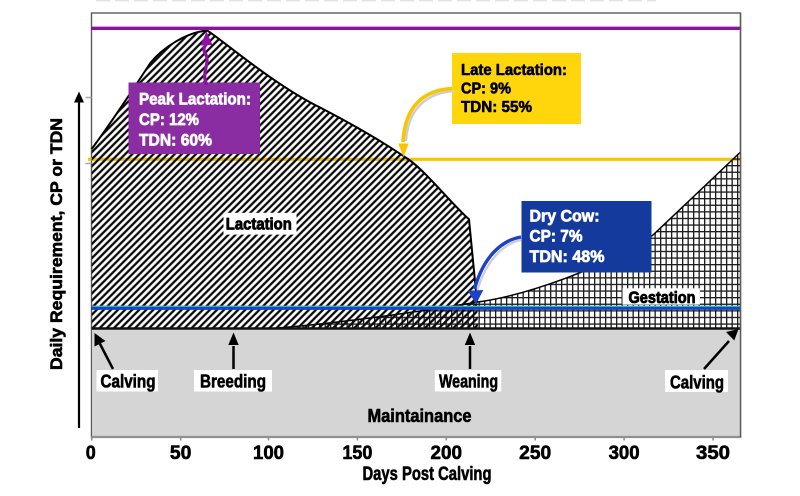 The image size is (800, 496). I want to click on svg-text: CP: 12%, so click(169, 120).